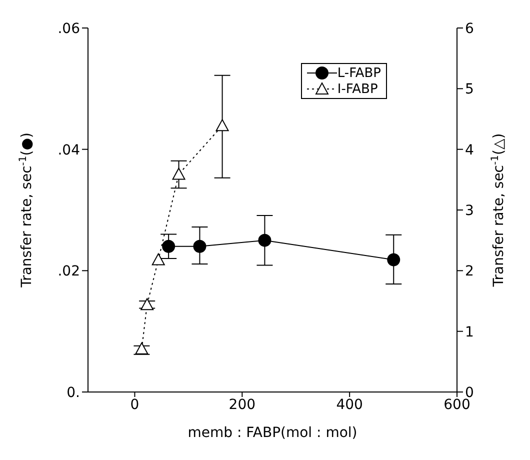 This screenshot has width=530, height=460. I want to click on y2-tick-label: 2, so click(469, 272).